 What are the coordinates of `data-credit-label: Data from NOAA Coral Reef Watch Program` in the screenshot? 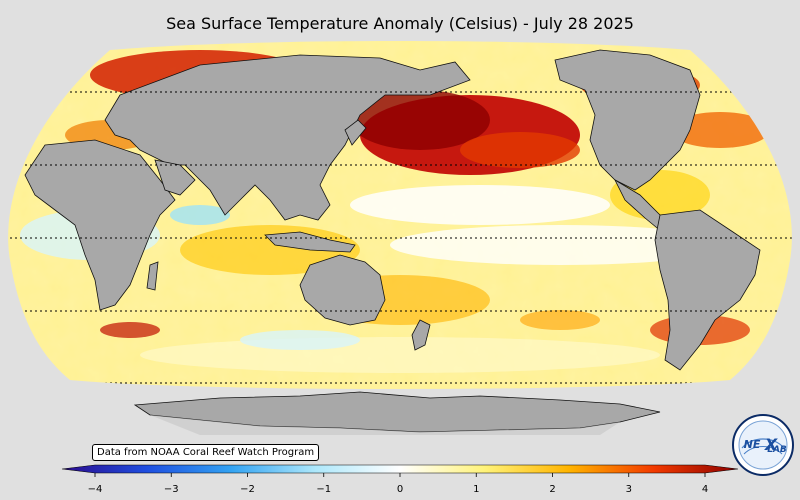 It's located at (206, 452).